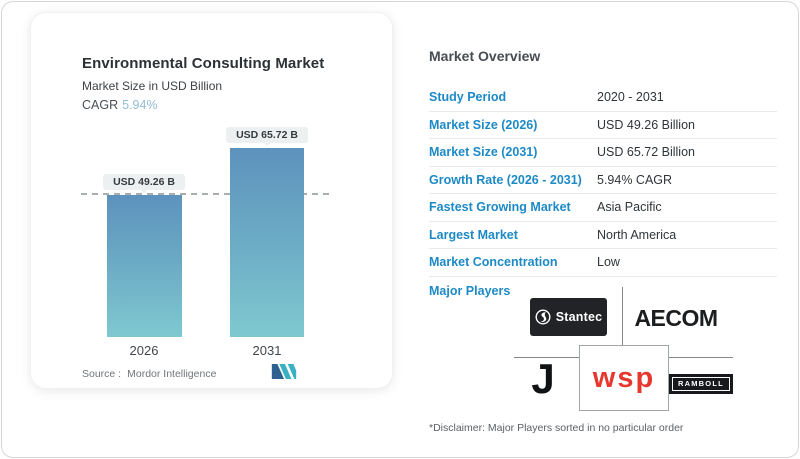 This screenshot has width=800, height=459. What do you see at coordinates (144, 350) in the screenshot?
I see `x-axis-label-2026: 2026` at bounding box center [144, 350].